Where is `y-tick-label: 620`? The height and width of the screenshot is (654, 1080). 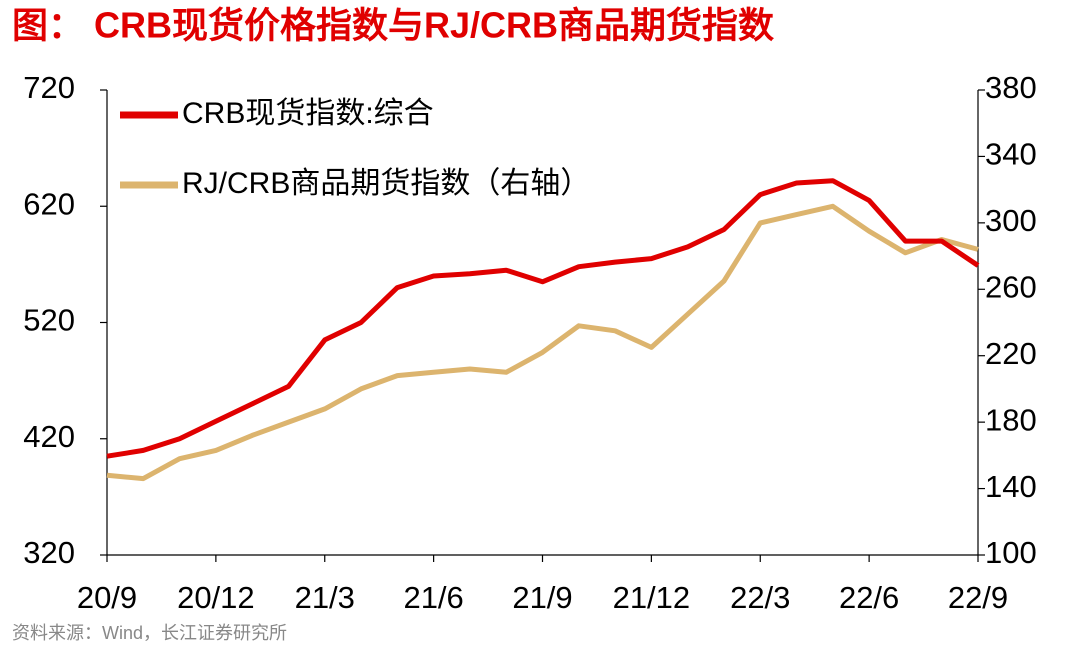
y-tick-label: 620 is located at coordinates (49, 203).